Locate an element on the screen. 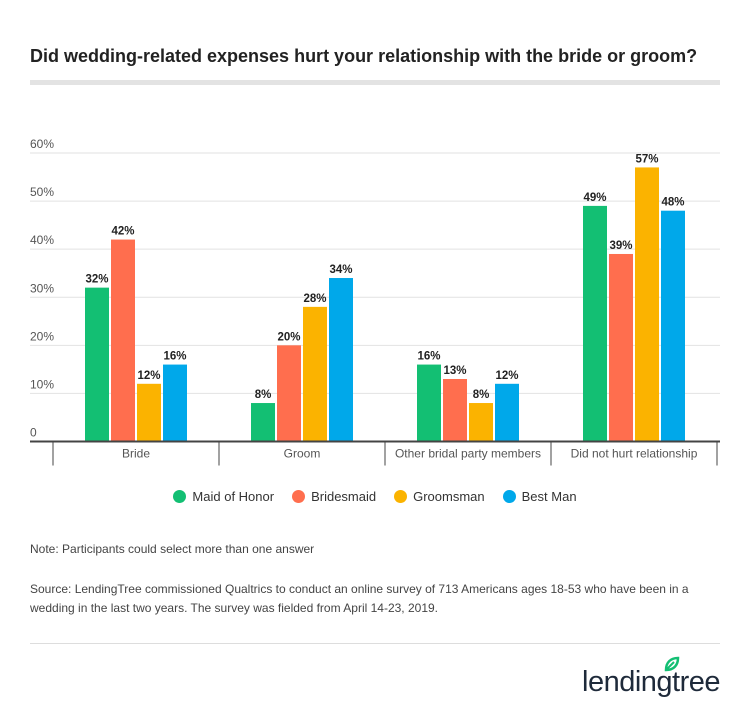 This screenshot has width=750, height=727. legend-item: Best Man is located at coordinates (539, 496).